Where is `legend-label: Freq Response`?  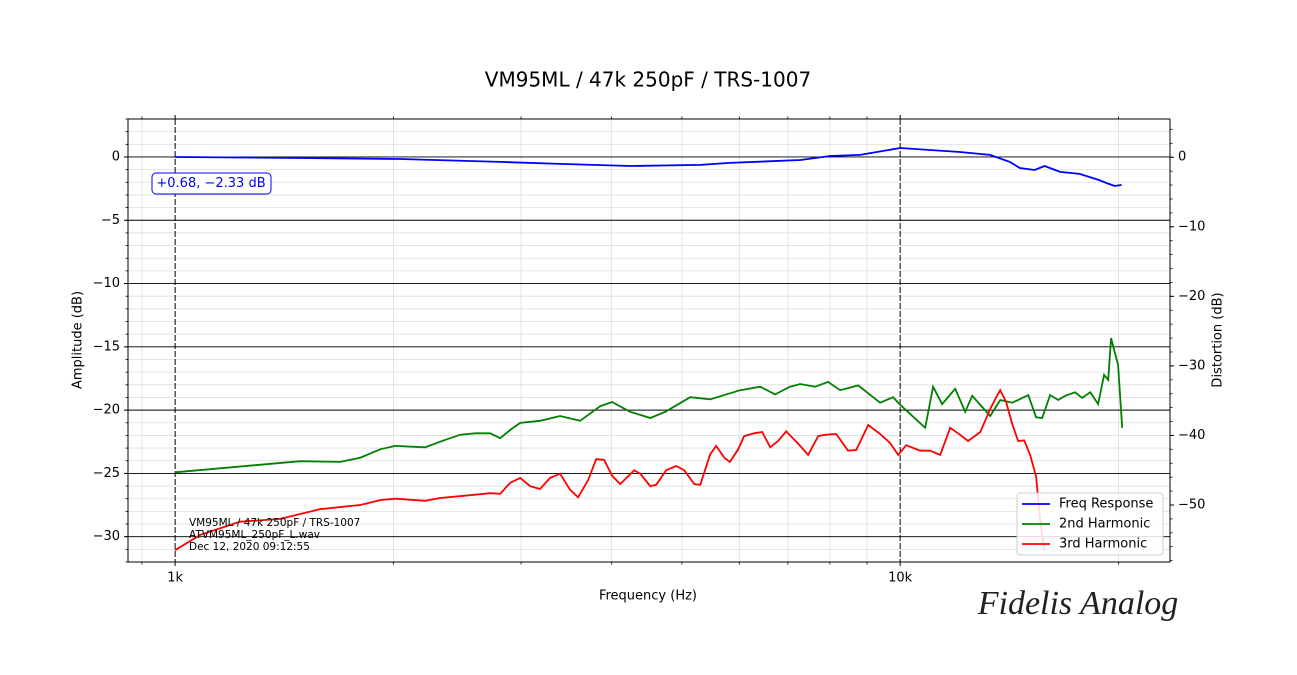 legend-label: Freq Response is located at coordinates (1106, 504).